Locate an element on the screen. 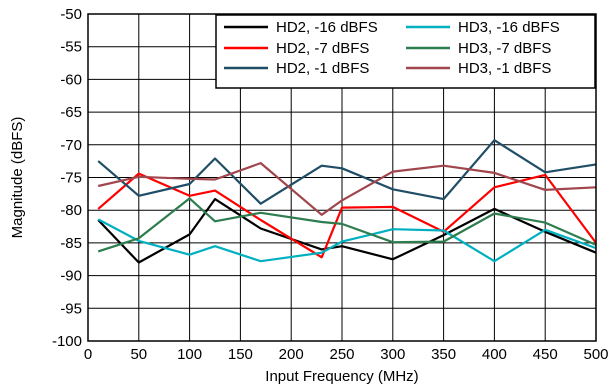 This screenshot has width=610, height=385. x-tick-label: 500 is located at coordinates (595, 354).